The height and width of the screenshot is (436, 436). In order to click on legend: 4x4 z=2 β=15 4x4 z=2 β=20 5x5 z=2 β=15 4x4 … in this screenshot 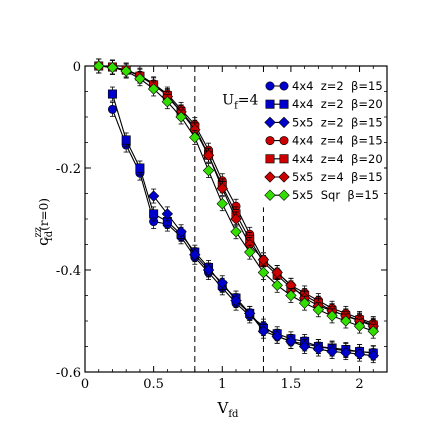, I will do `click(323, 141)`.